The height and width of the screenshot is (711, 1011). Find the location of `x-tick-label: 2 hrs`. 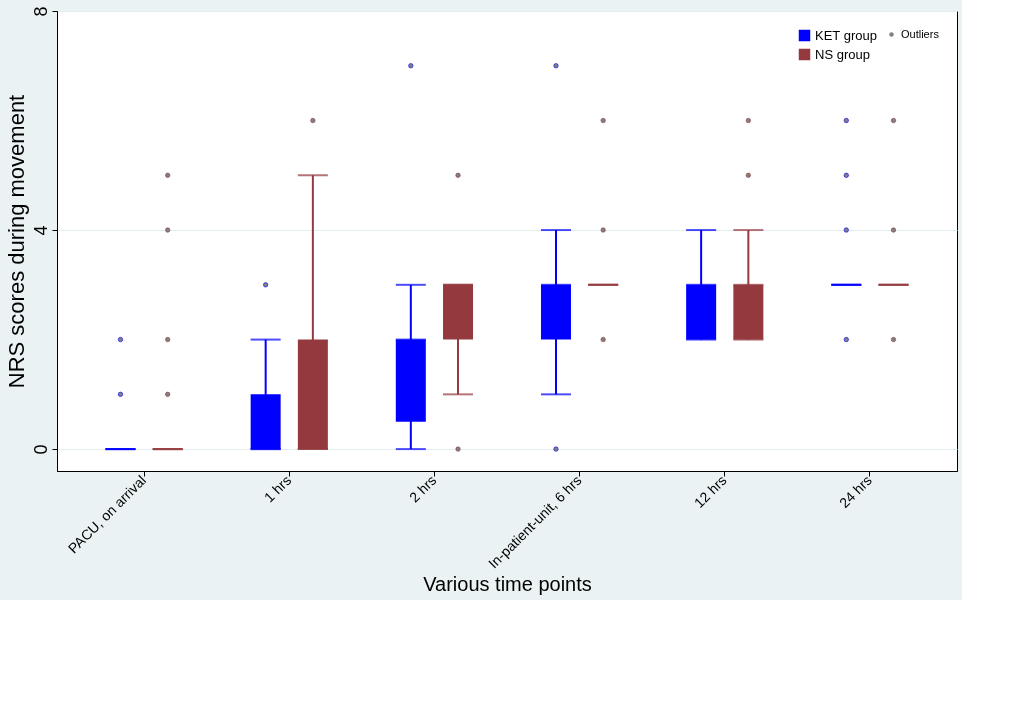

x-tick-label: 2 hrs is located at coordinates (423, 489).